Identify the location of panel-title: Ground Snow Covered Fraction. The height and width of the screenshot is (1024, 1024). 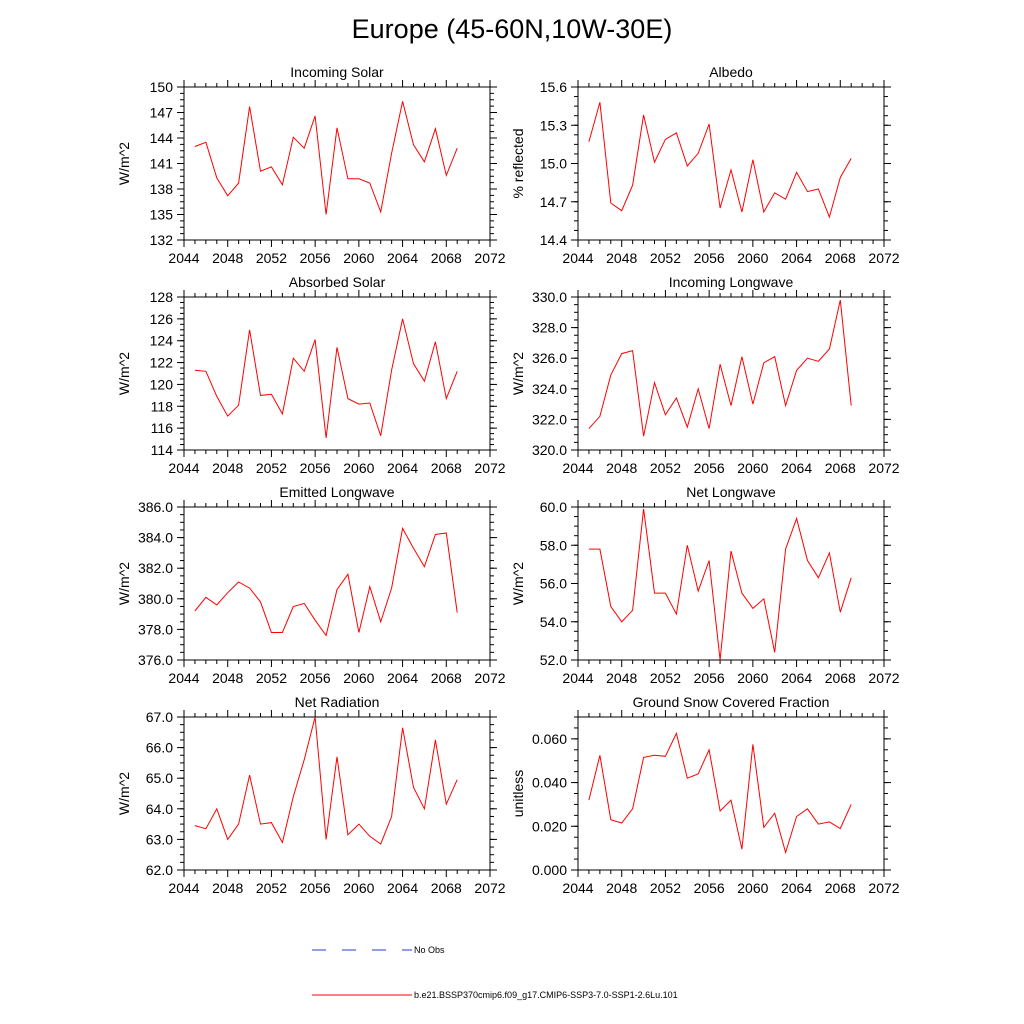
(731, 702).